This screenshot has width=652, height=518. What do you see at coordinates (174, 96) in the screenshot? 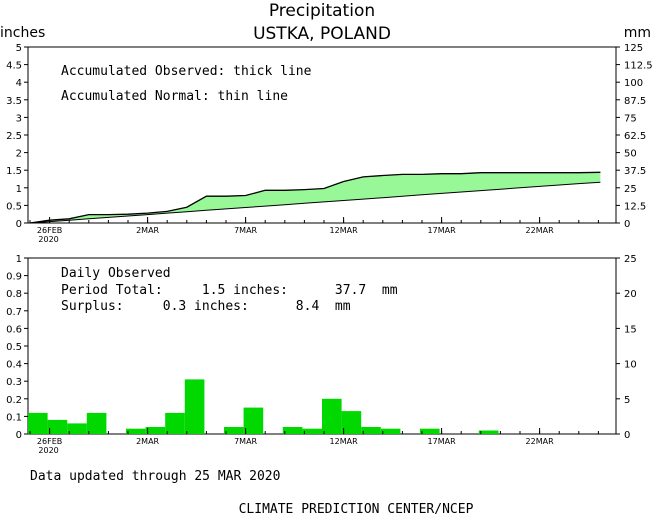
I see `accumulated-legend-normal: Accumulated Normal: thin line` at bounding box center [174, 96].